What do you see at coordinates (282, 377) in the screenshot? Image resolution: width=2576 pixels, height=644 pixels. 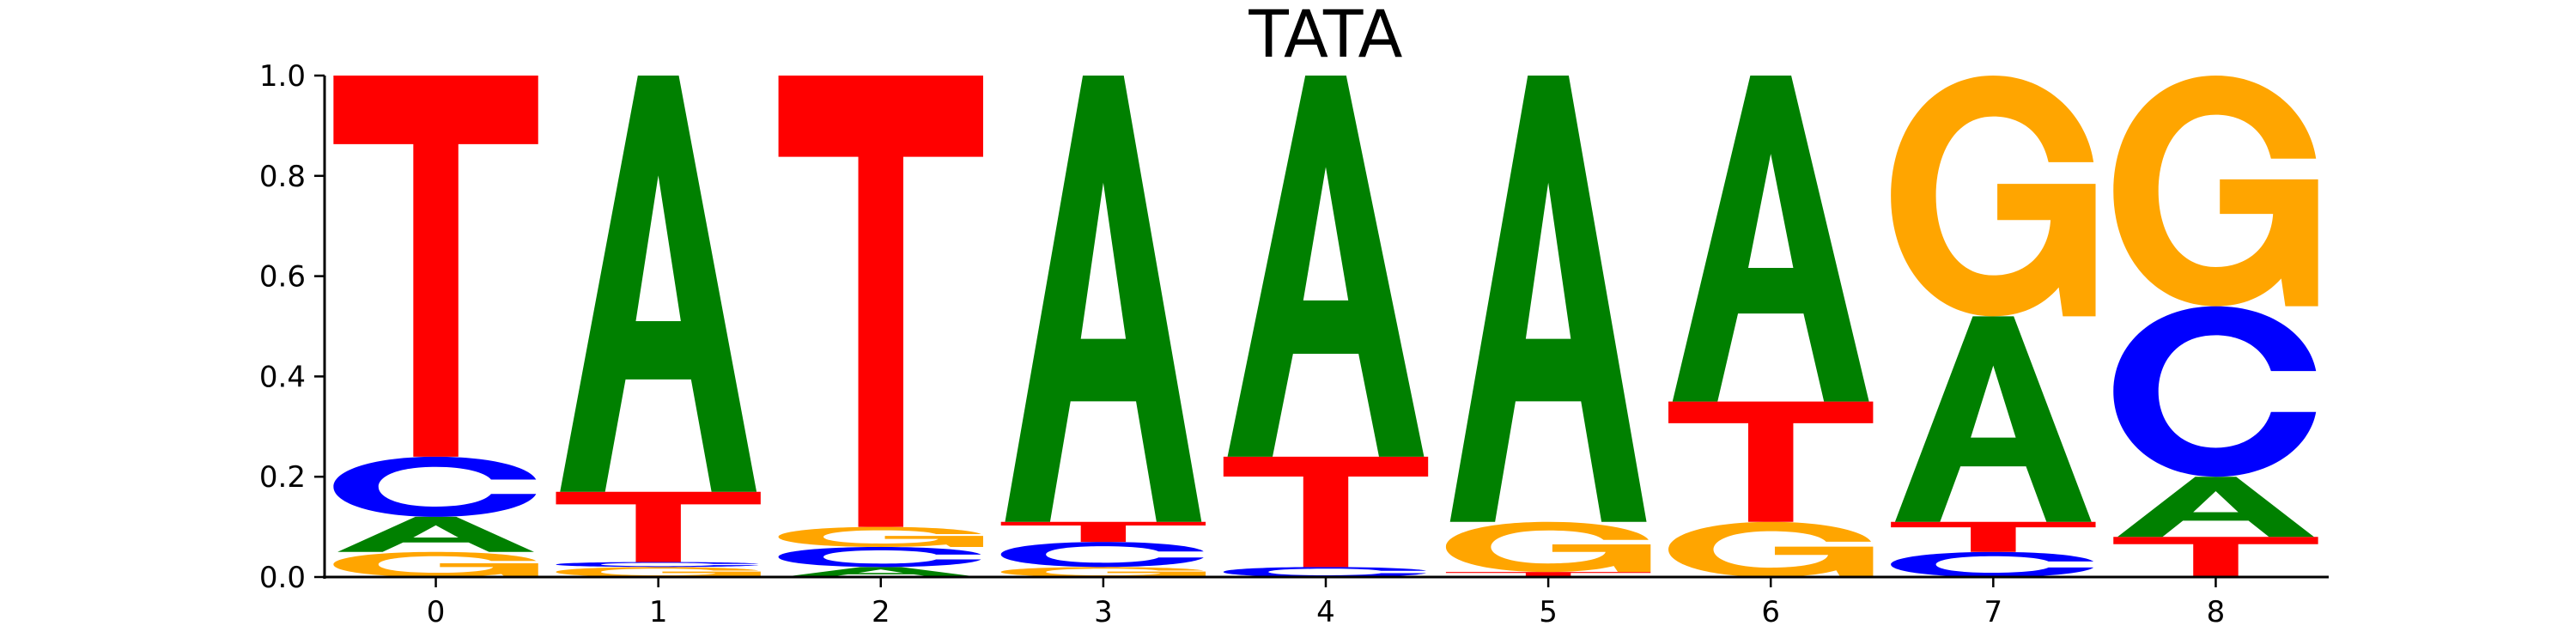 I see `y-tick-label: 0.4` at bounding box center [282, 377].